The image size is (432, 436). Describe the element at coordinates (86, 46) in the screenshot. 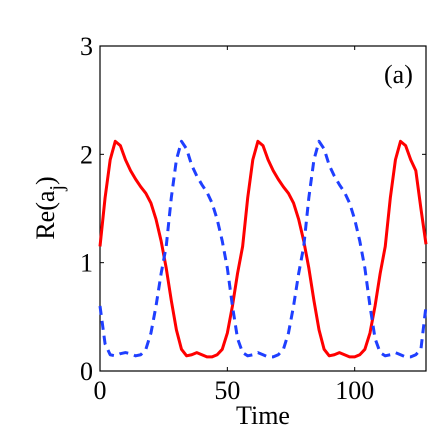

I see `y-tick-label: 3` at that location.